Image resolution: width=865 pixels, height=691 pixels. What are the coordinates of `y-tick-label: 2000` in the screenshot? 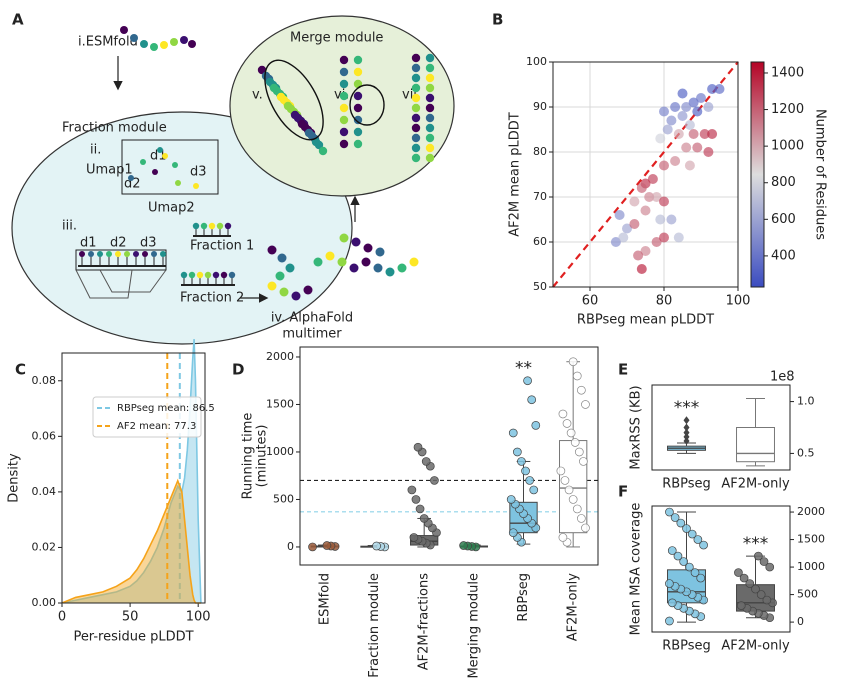 It's located at (280, 356).